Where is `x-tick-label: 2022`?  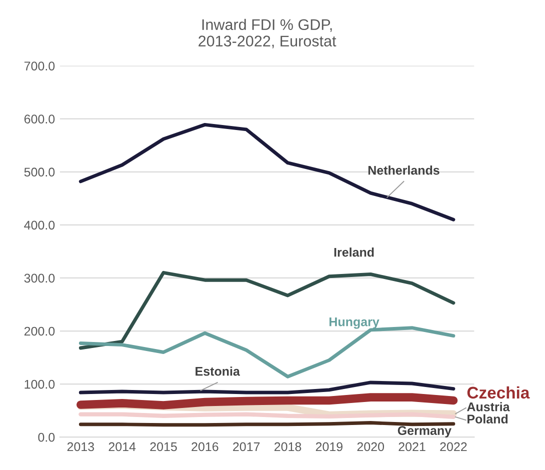 x-tick-label: 2022 is located at coordinates (453, 447).